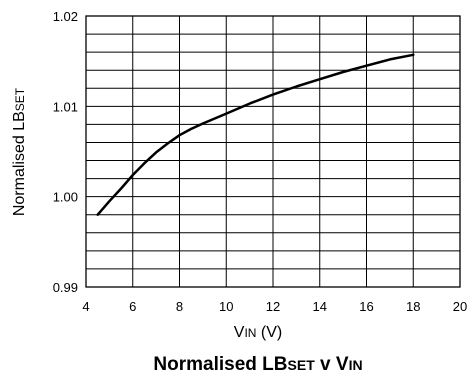 This screenshot has width=476, height=383. I want to click on y-axis-label: Normalised LBSET, so click(19, 151).